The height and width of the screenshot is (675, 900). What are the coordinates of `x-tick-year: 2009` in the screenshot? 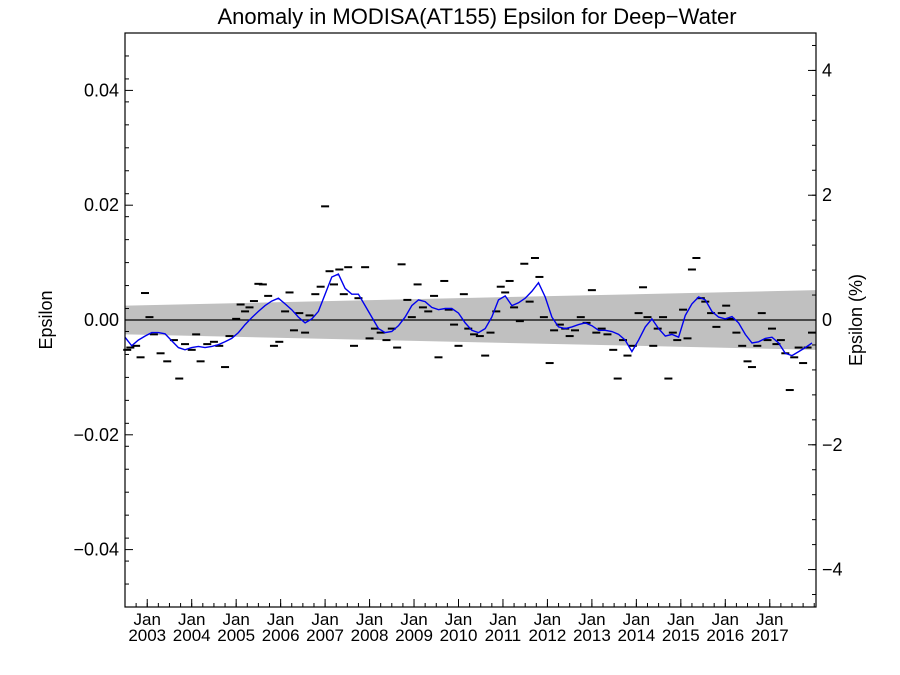 It's located at (414, 635).